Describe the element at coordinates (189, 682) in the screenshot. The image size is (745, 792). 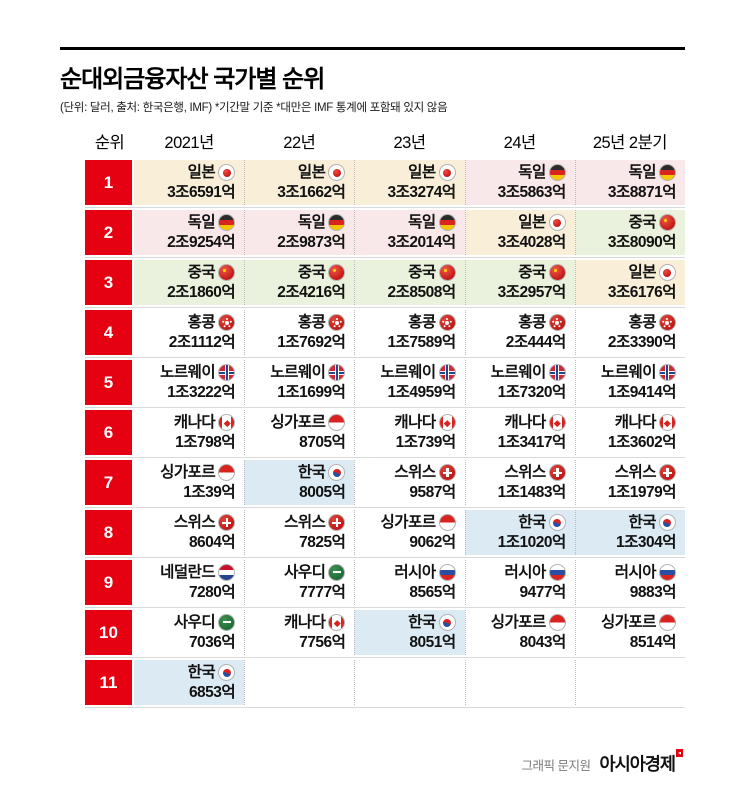
I see `country-cell: 한국 6853억` at that location.